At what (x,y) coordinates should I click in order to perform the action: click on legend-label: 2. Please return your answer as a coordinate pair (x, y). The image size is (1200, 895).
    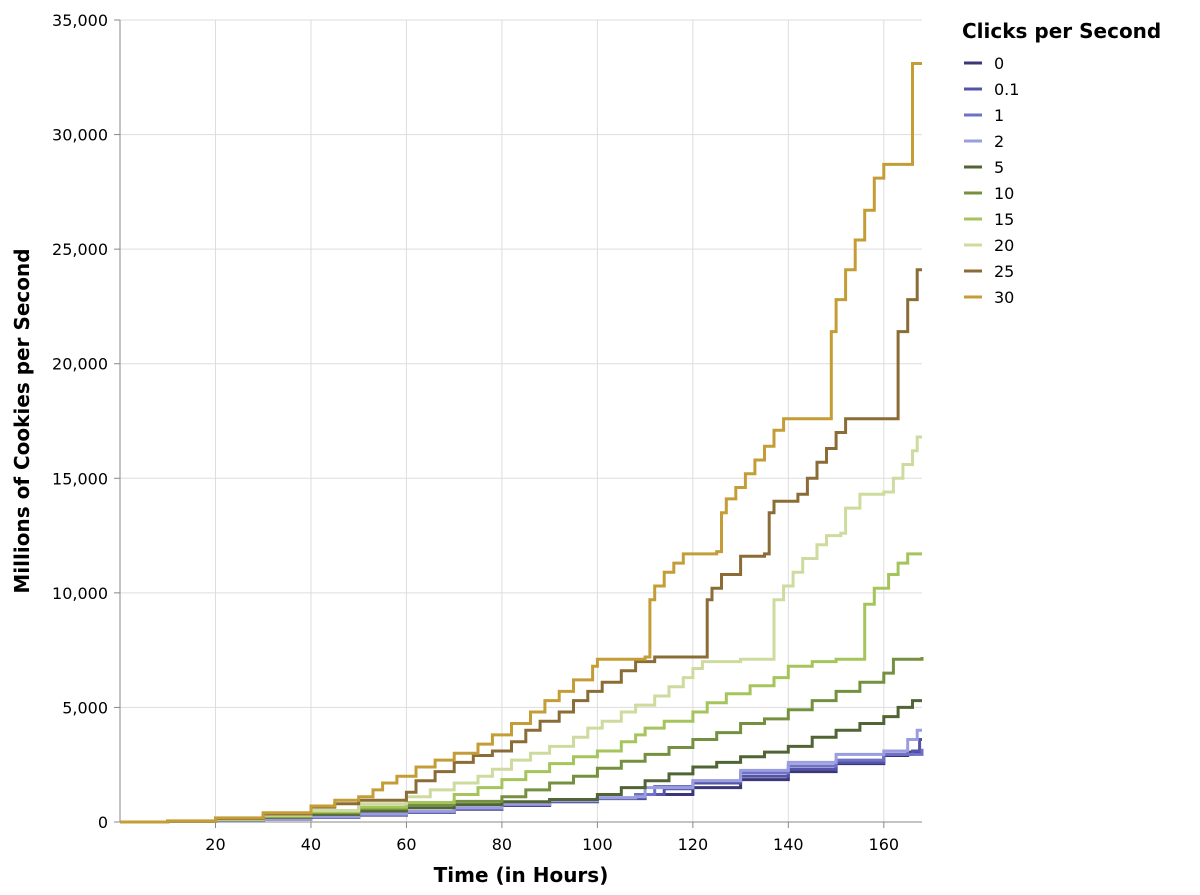
    Looking at the image, I should click on (999, 141).